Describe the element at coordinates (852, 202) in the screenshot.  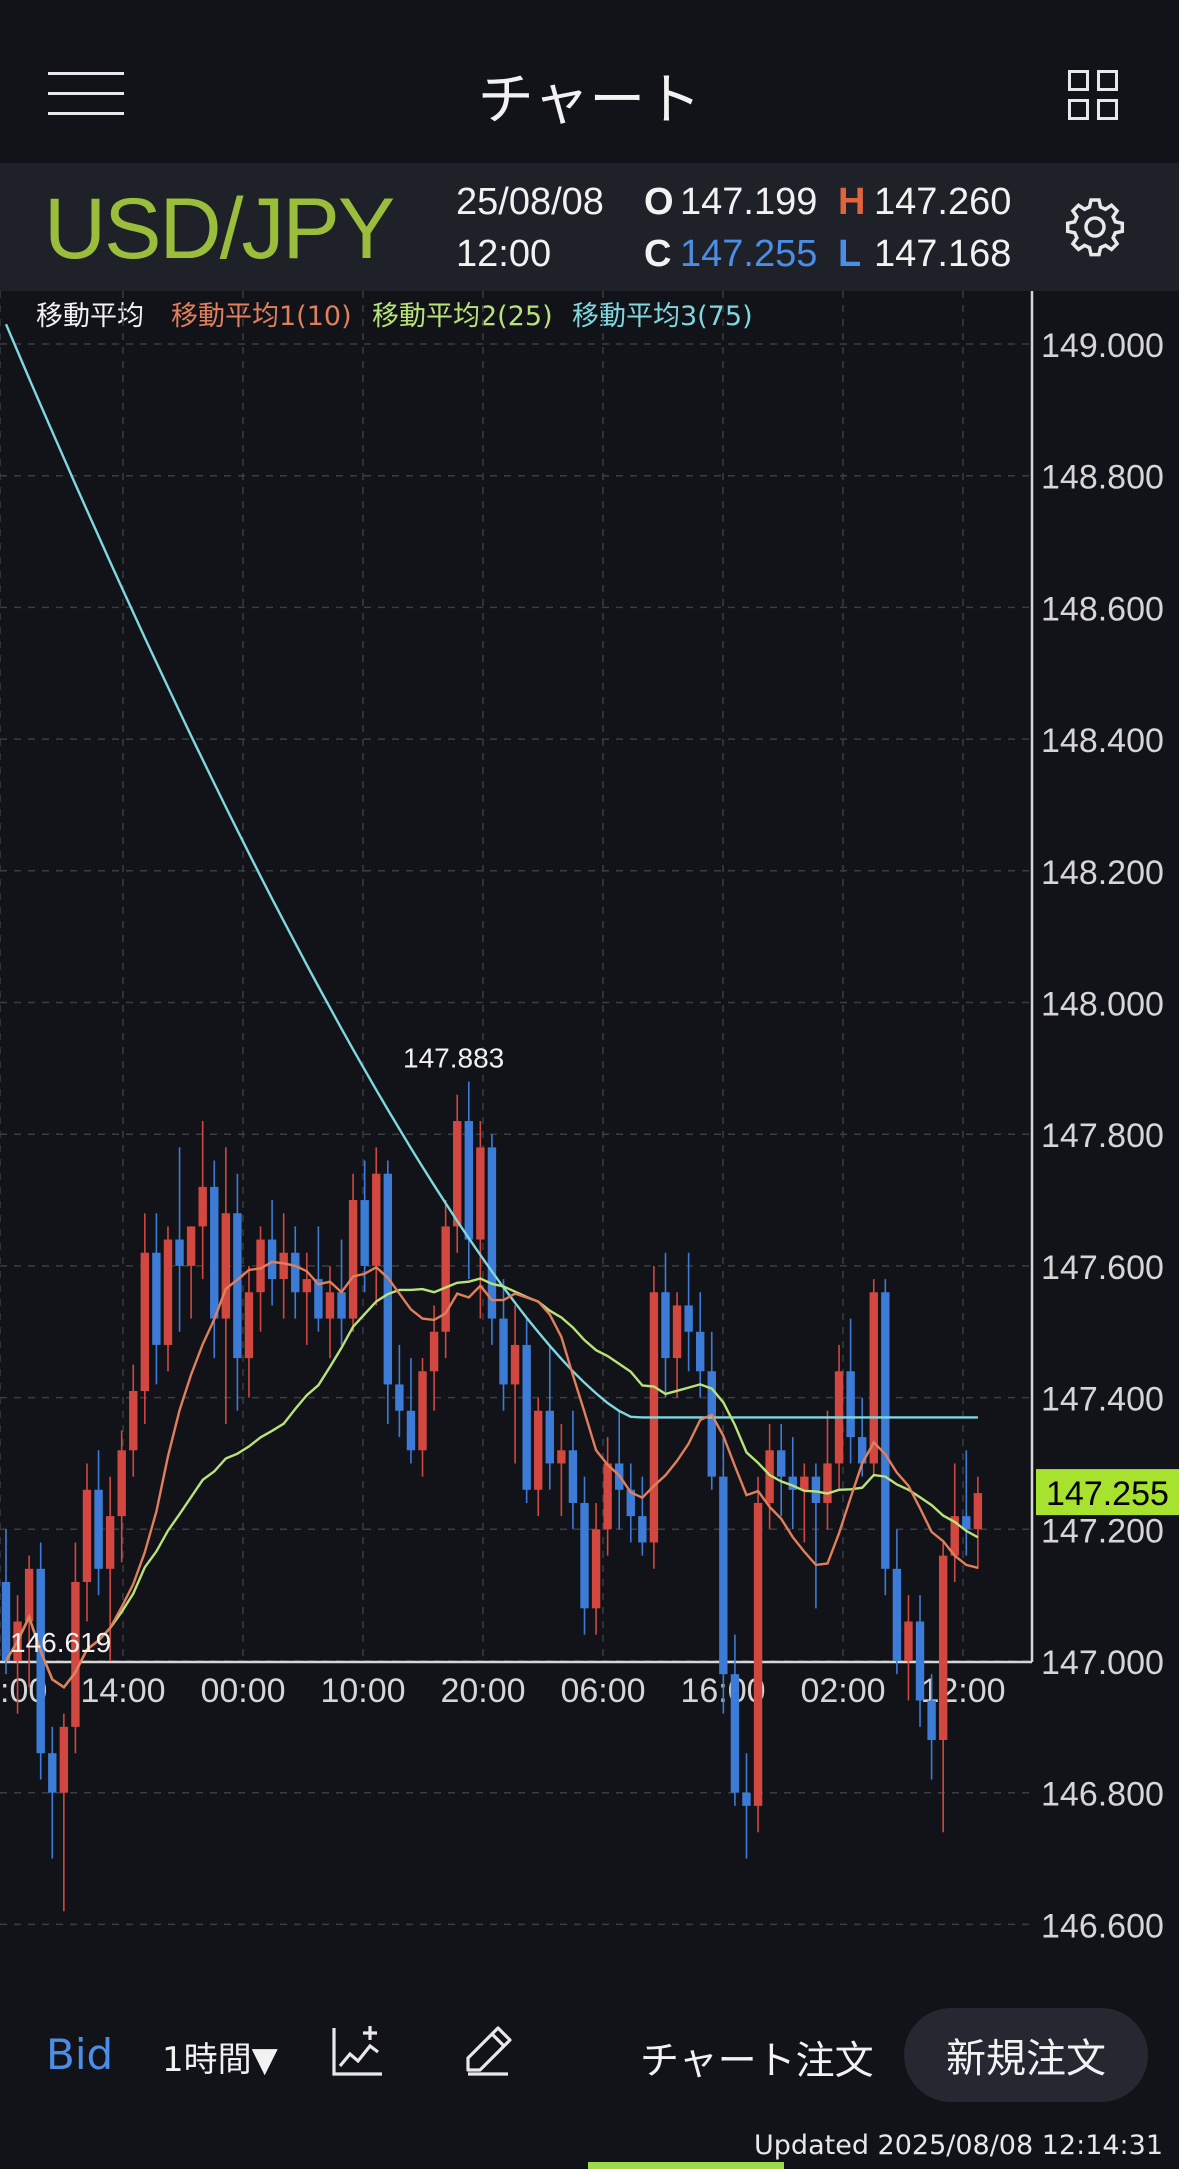
I see `high-label: H` at that location.